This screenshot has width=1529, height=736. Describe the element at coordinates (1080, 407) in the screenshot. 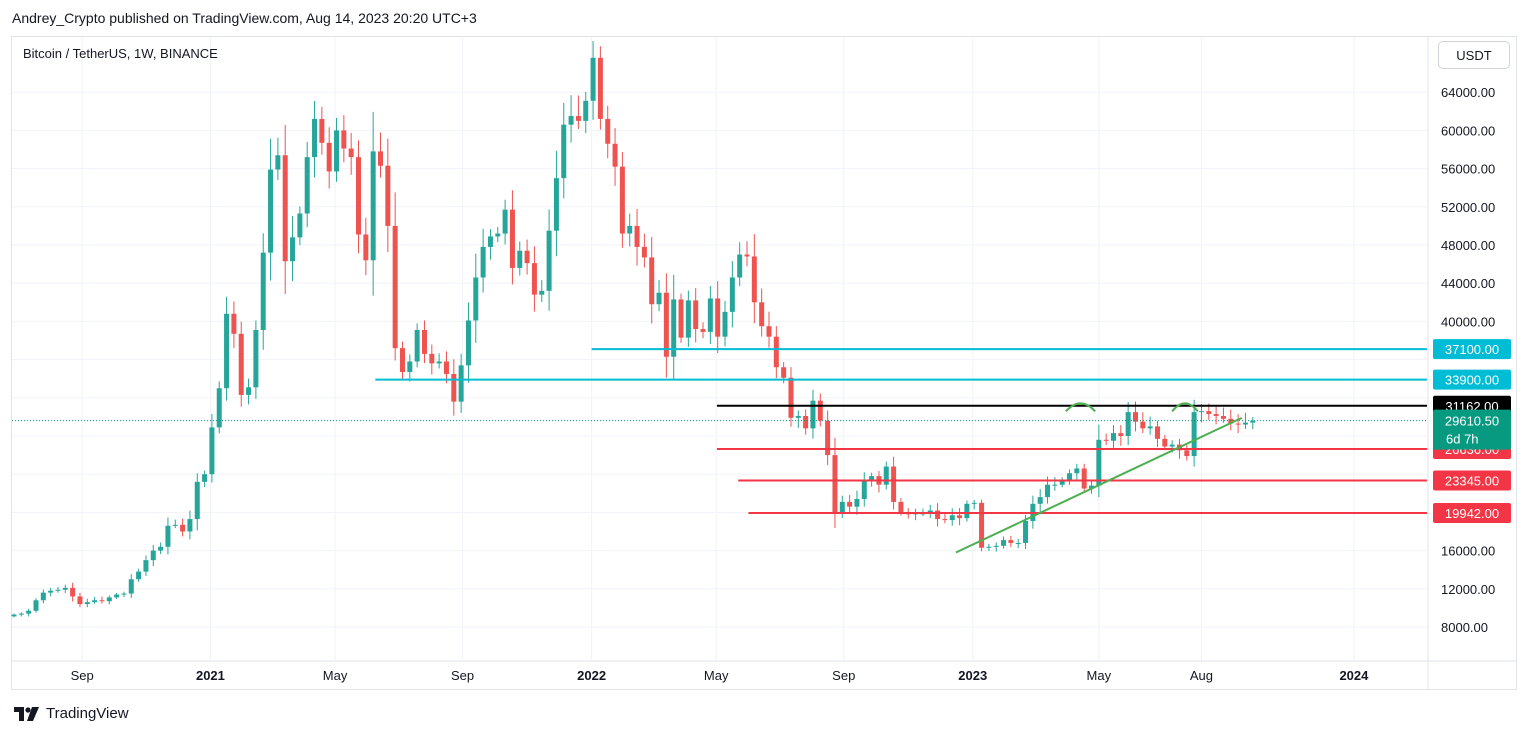

I see `top-arc` at that location.